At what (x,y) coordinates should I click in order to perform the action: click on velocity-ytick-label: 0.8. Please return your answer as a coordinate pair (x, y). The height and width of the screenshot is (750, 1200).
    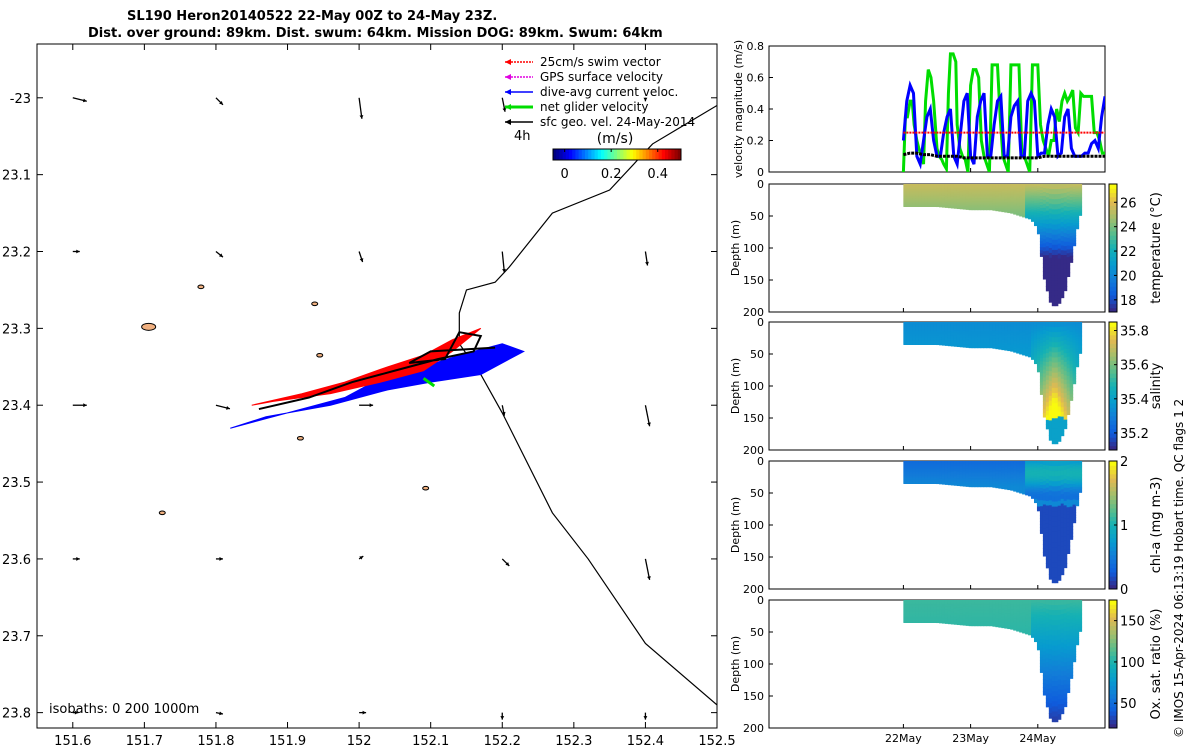
    Looking at the image, I should click on (756, 46).